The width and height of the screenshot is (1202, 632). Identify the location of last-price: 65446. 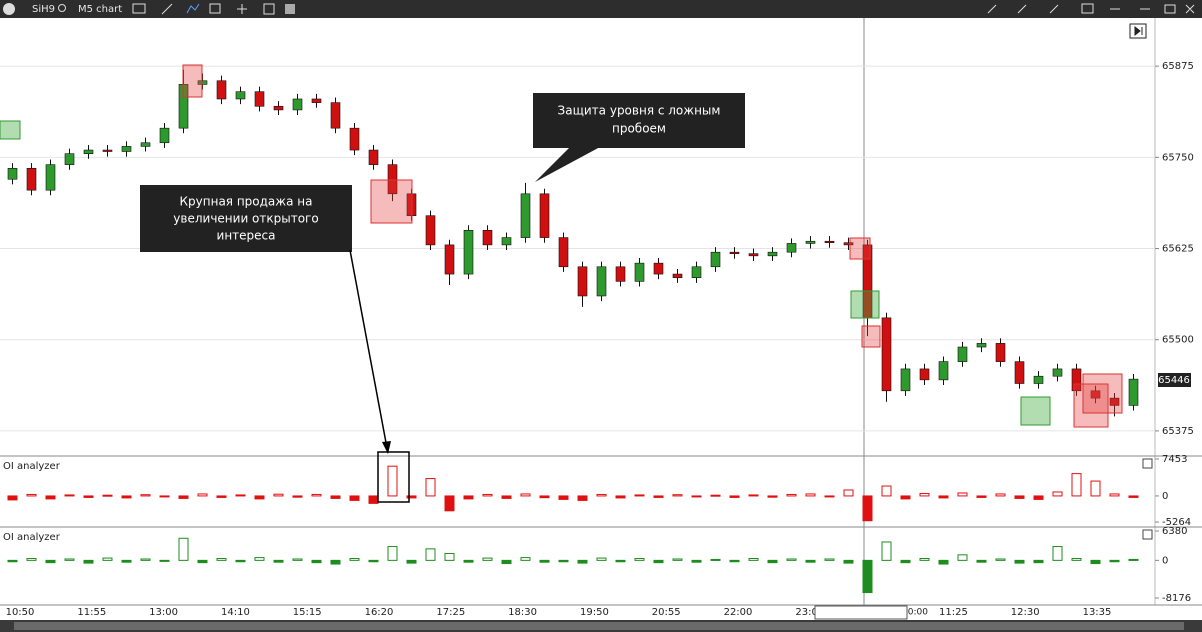
(1174, 380).